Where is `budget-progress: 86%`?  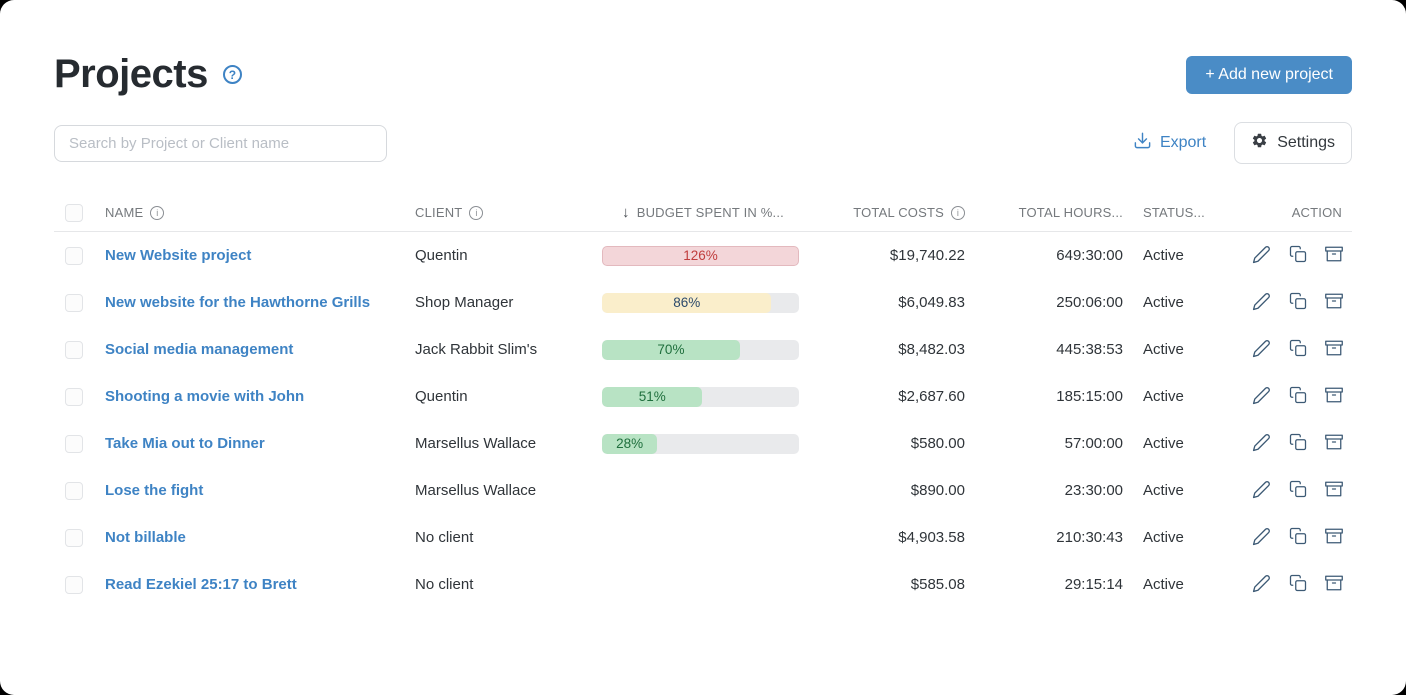 budget-progress: 86% is located at coordinates (700, 302).